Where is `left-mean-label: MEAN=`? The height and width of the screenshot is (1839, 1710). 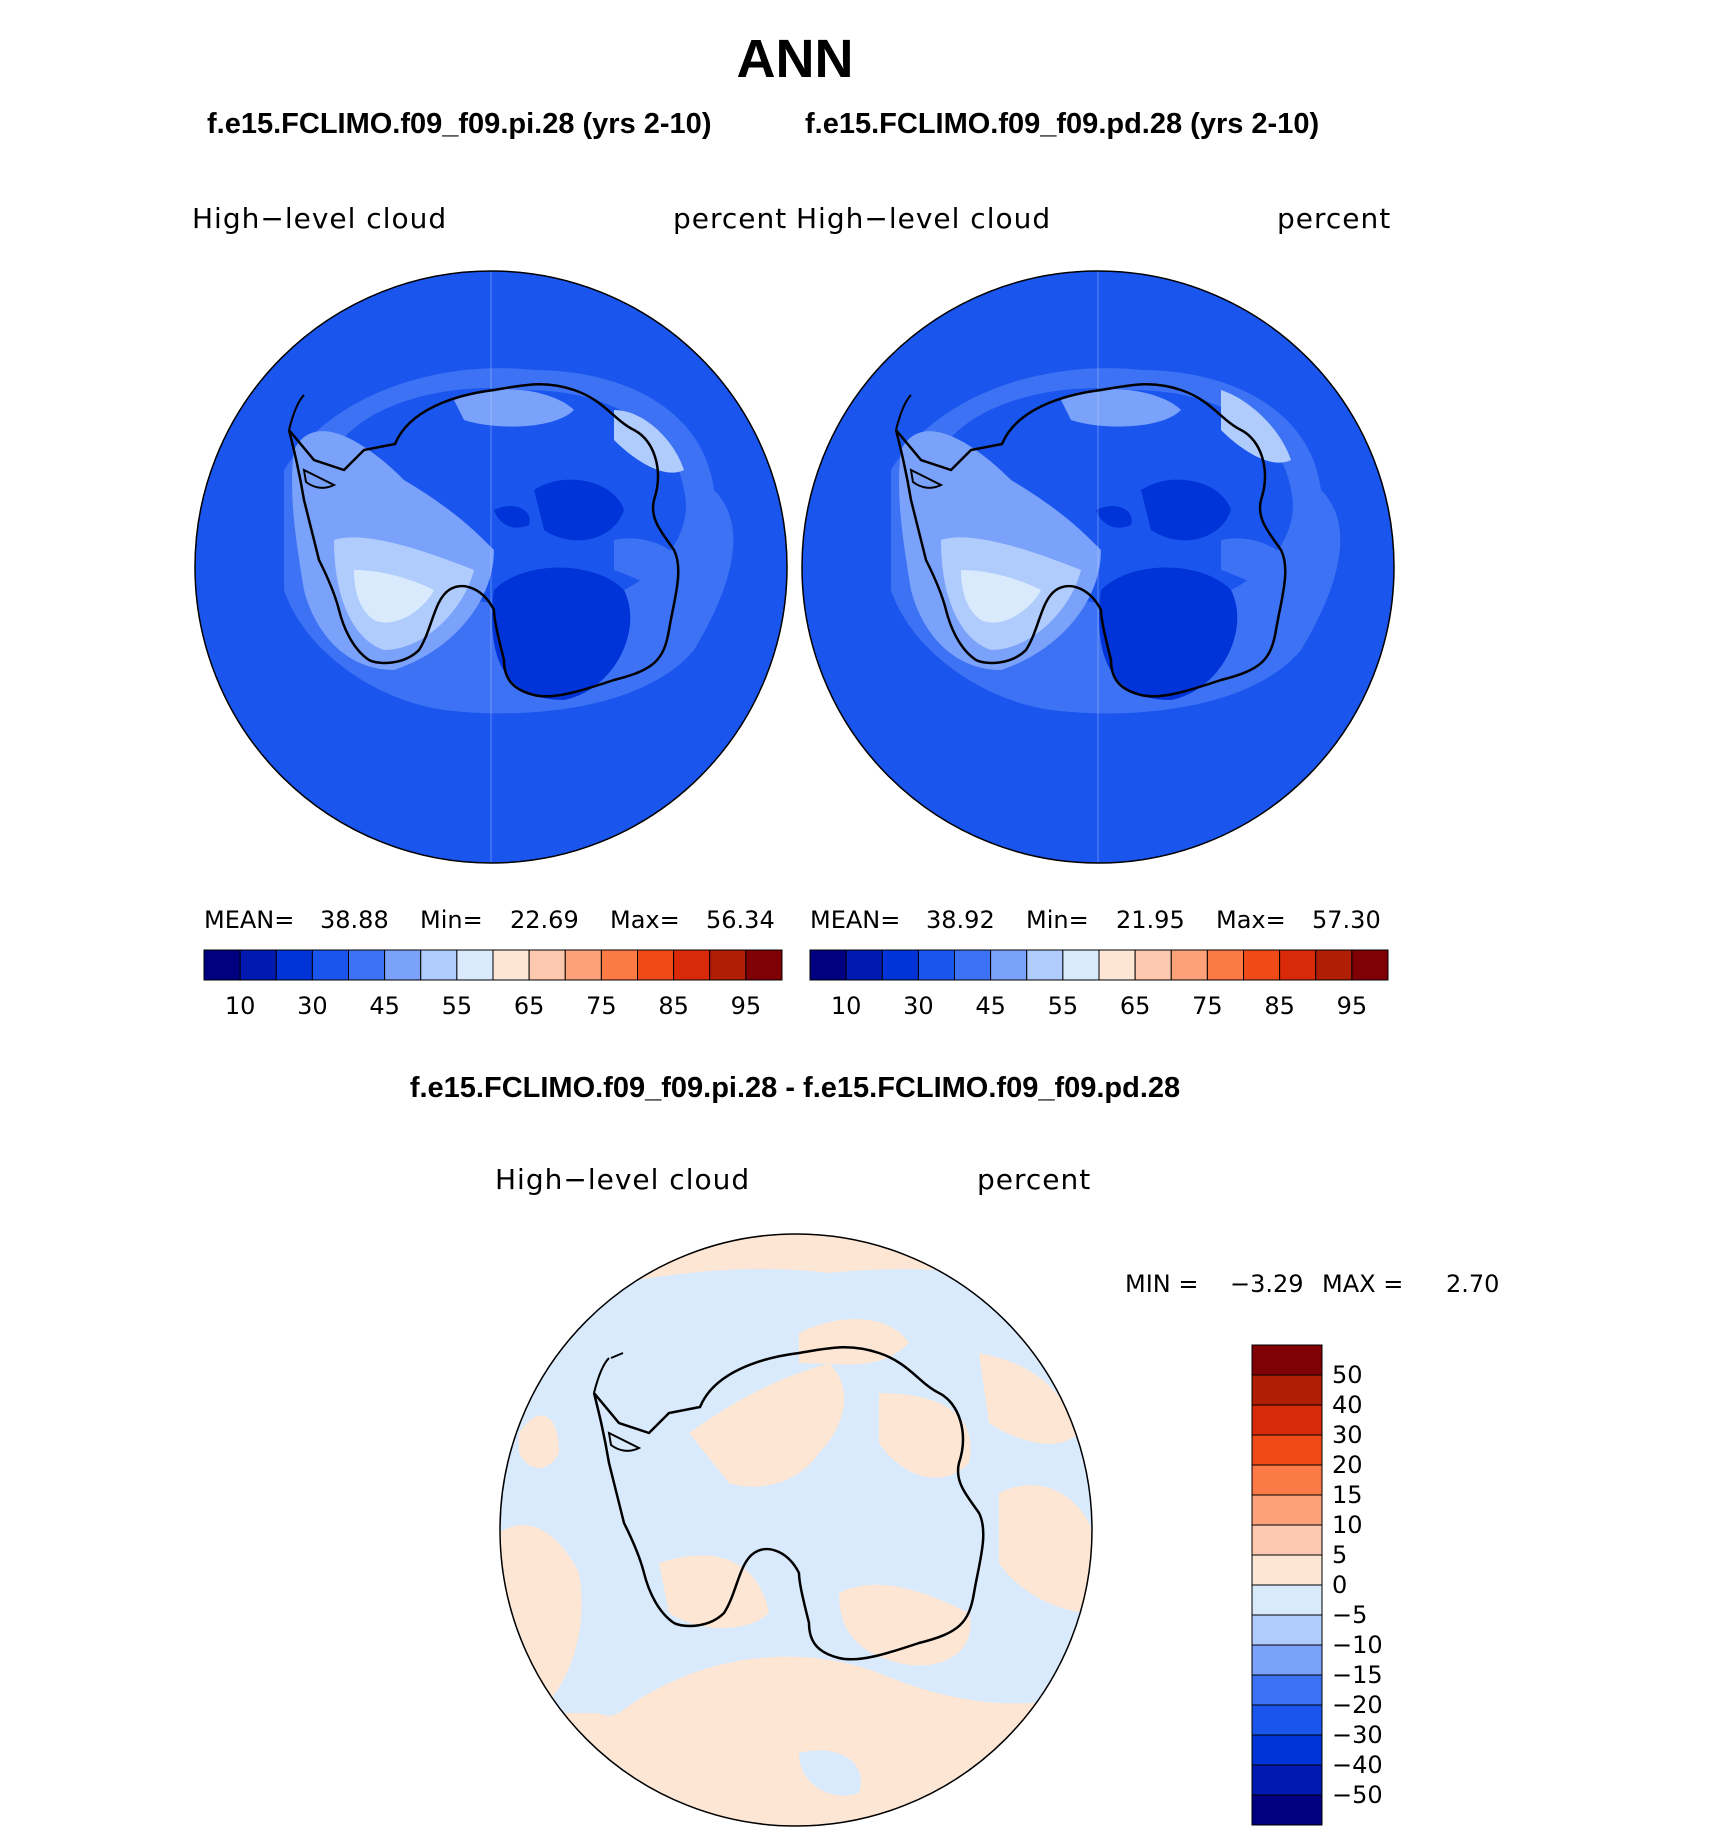
left-mean-label: MEAN= is located at coordinates (249, 920).